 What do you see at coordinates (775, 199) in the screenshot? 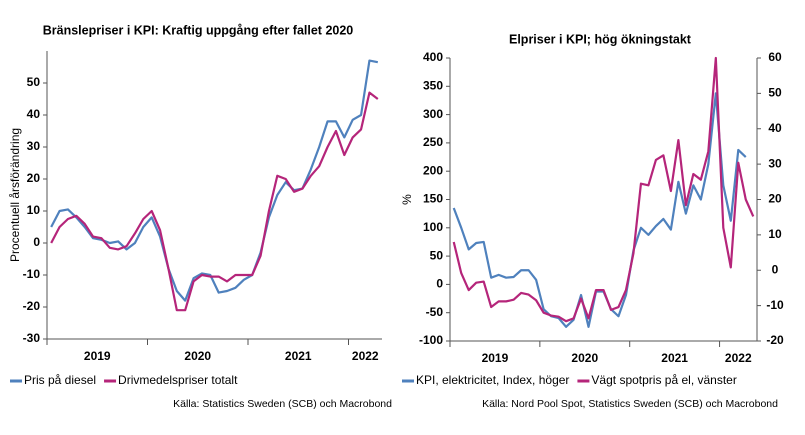
I see `y2-tick-label: 20` at bounding box center [775, 199].